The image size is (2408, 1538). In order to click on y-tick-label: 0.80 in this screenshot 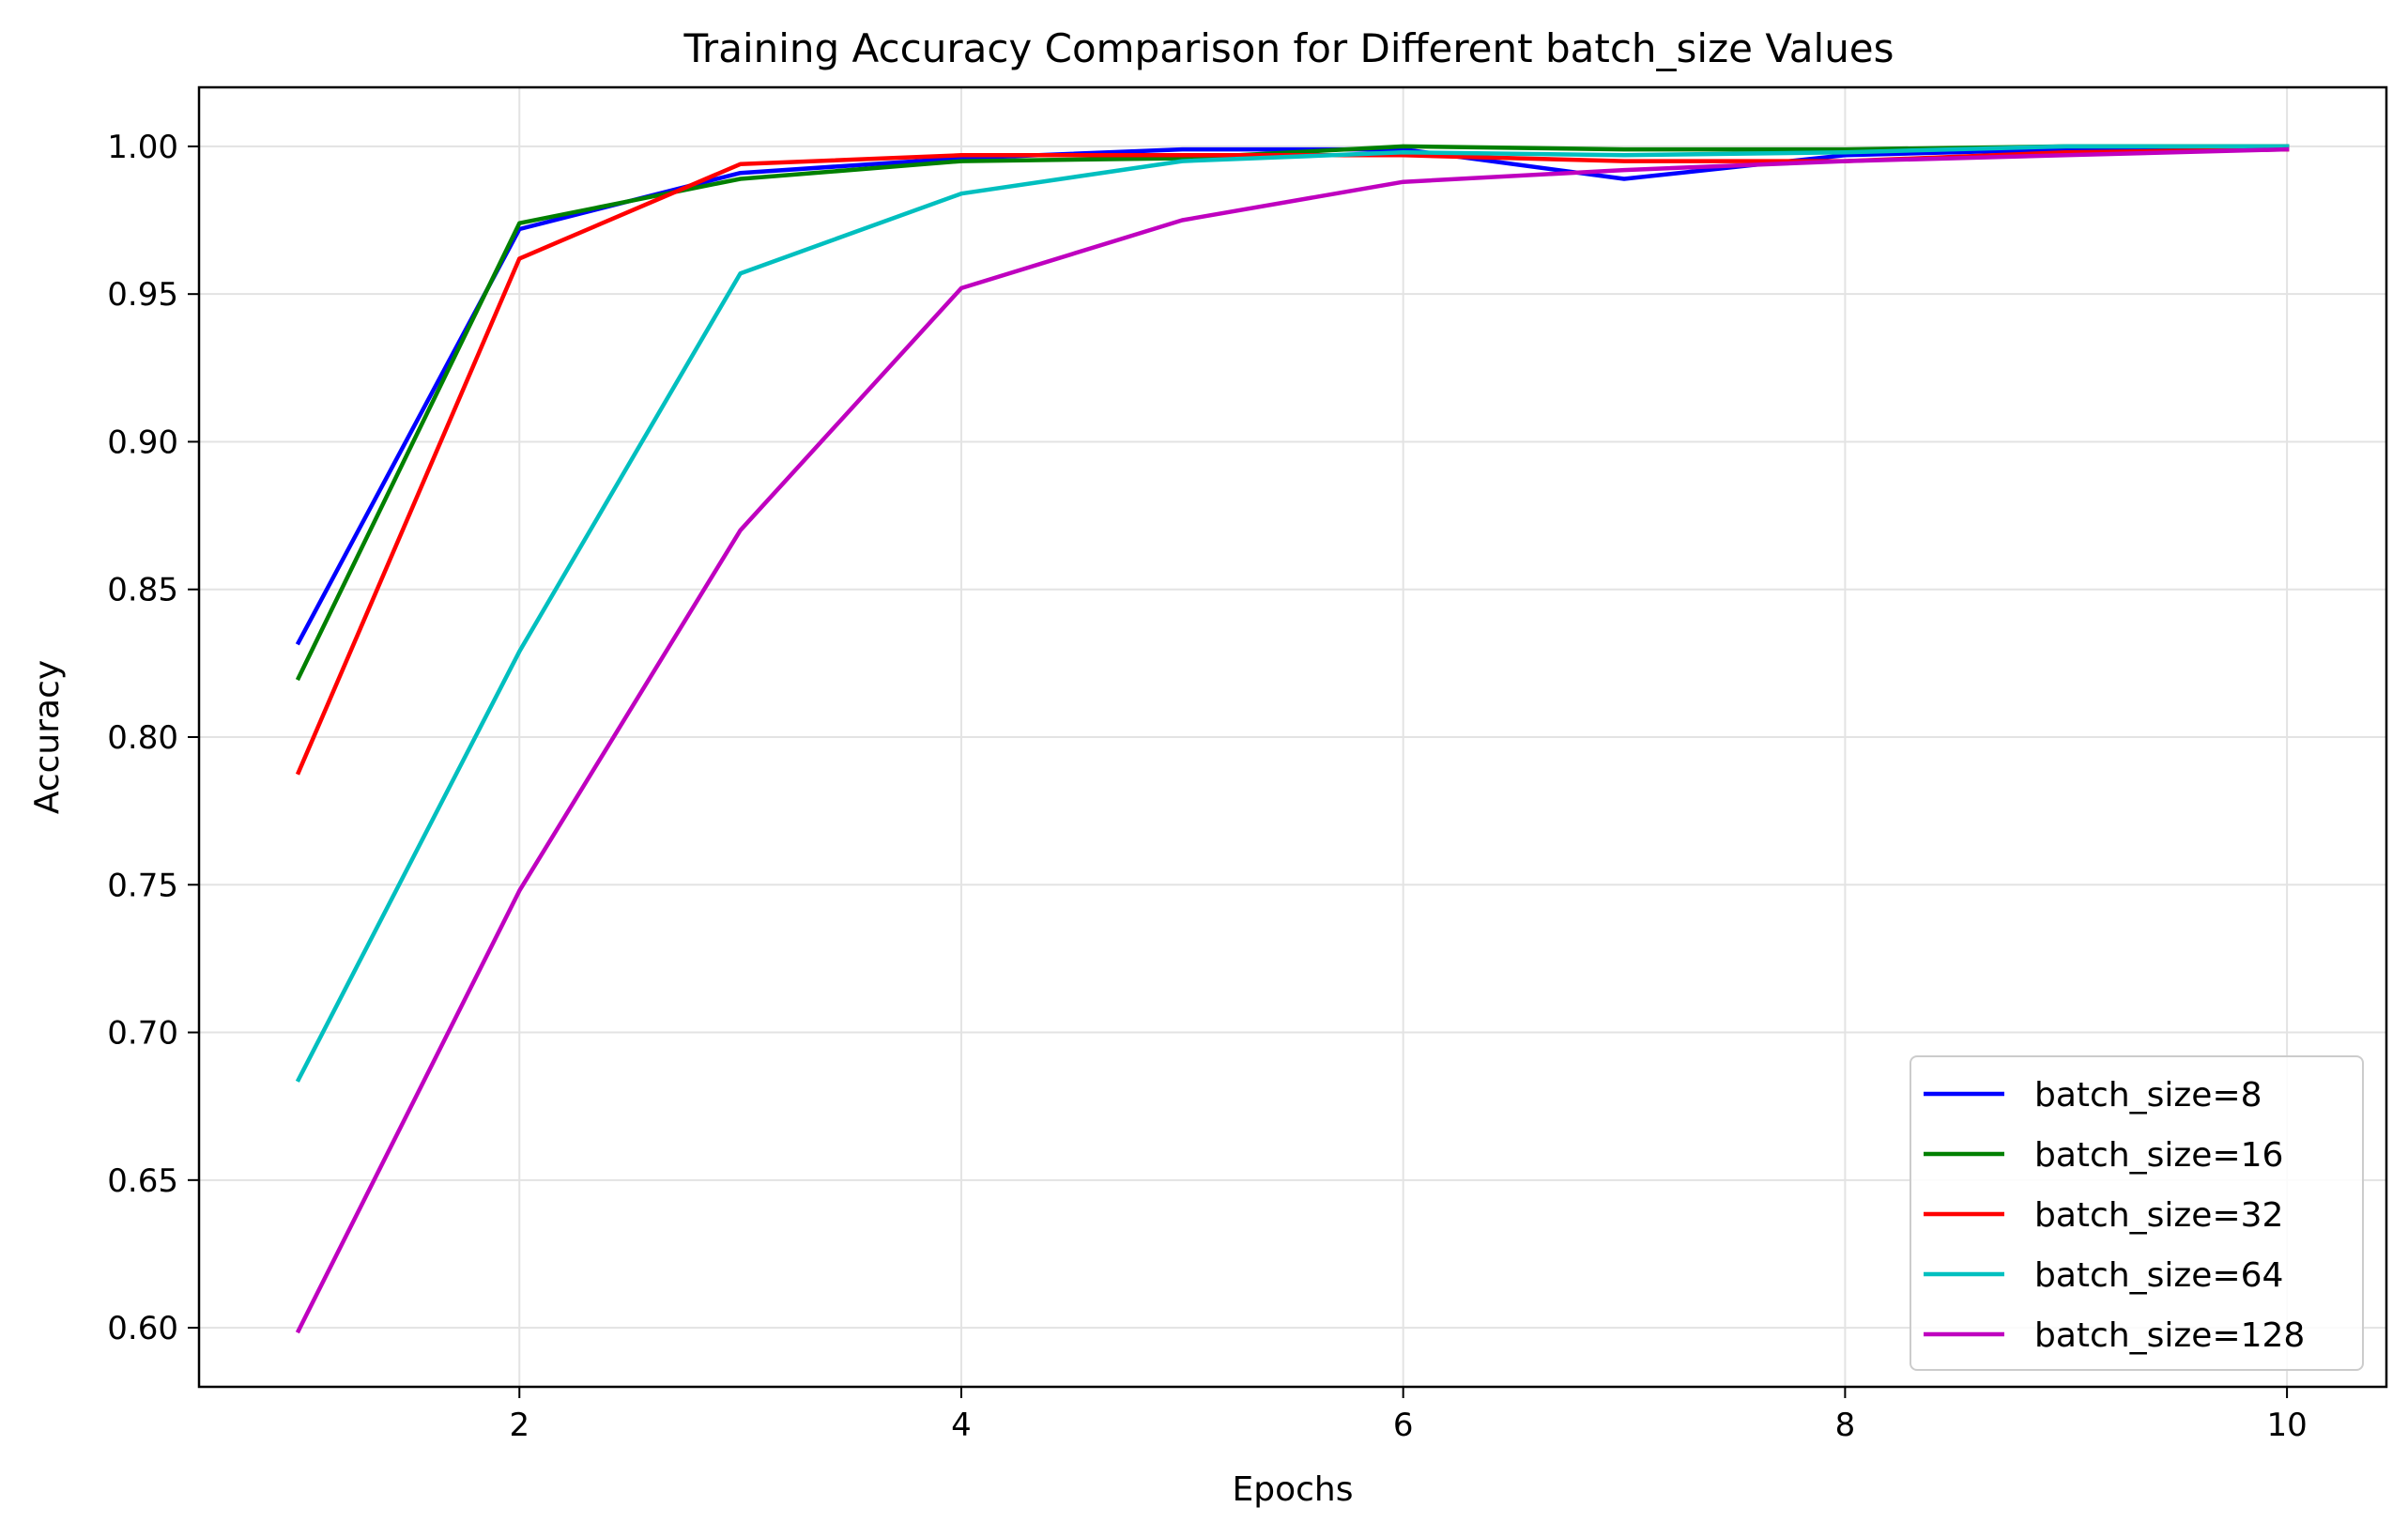, I will do `click(142, 738)`.